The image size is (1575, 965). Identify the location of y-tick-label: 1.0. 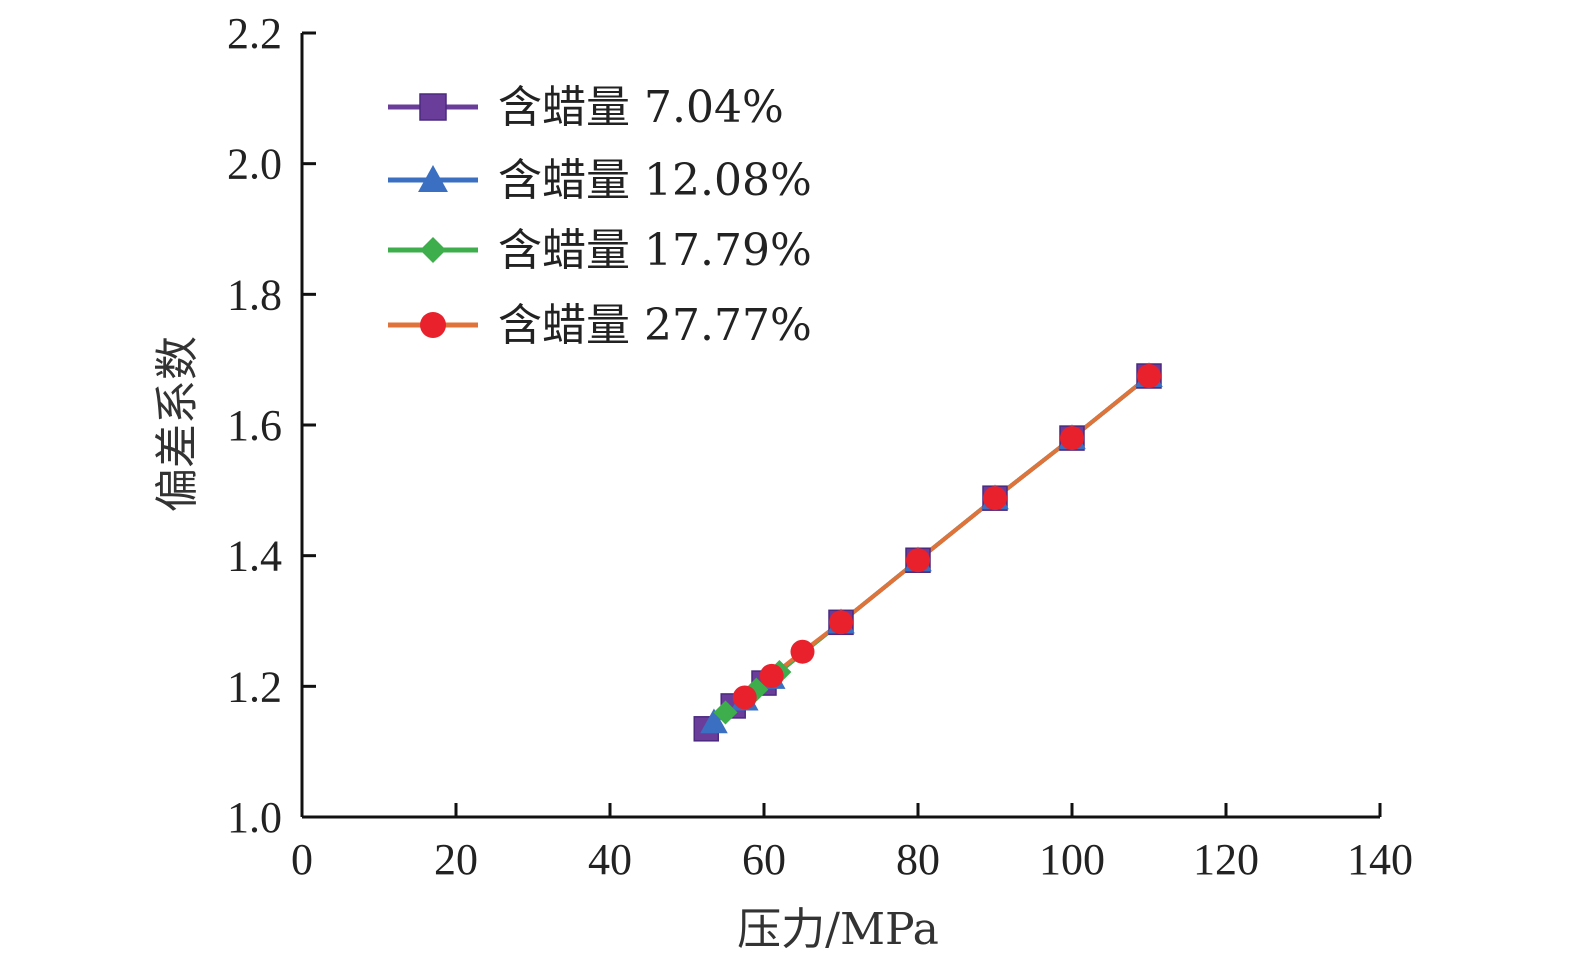
(254, 817).